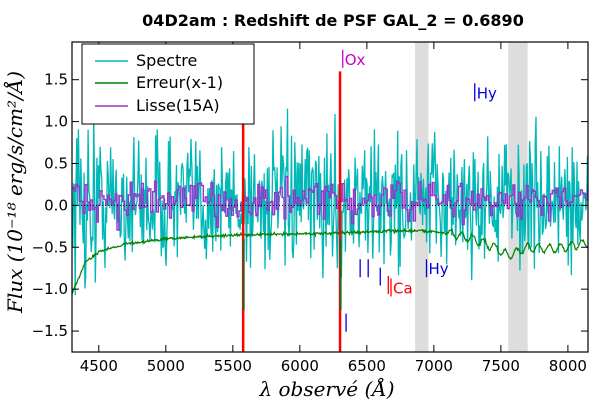 The image size is (600, 400). What do you see at coordinates (326, 388) in the screenshot?
I see `x-axis-label: λ observé (Å)` at bounding box center [326, 388].